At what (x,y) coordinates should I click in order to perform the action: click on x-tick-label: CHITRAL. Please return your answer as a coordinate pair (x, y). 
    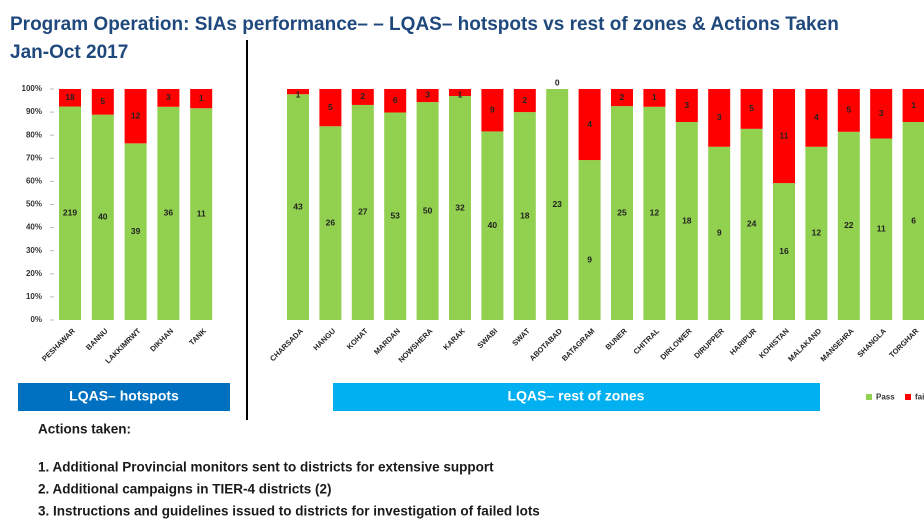
    Looking at the image, I should click on (647, 341).